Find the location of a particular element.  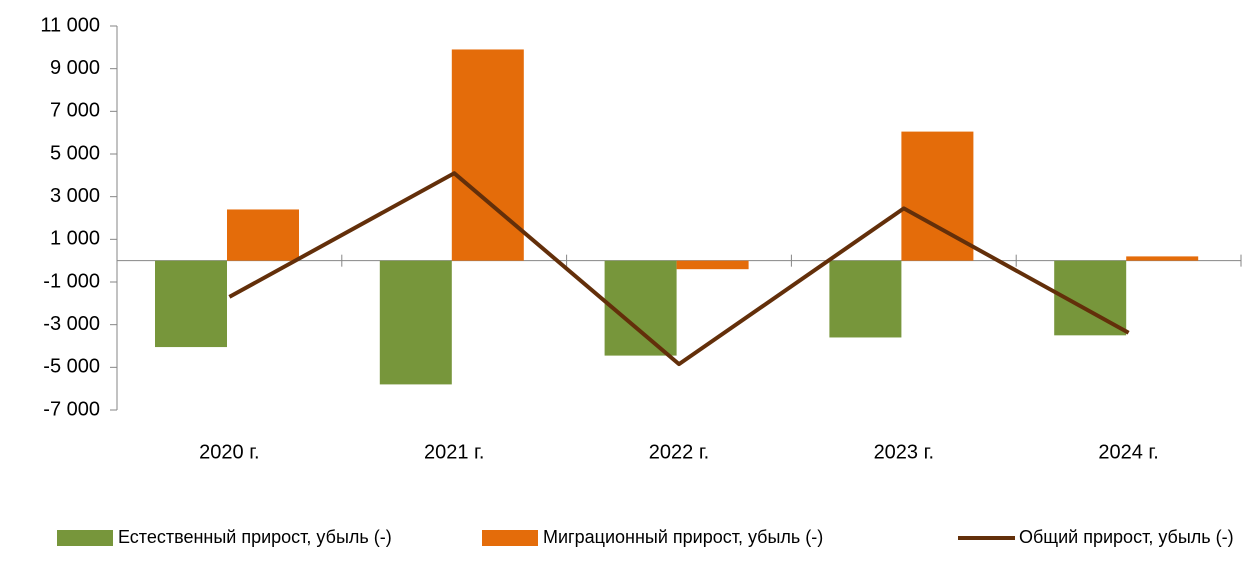

y-tick-label: 3 000 is located at coordinates (75, 196).